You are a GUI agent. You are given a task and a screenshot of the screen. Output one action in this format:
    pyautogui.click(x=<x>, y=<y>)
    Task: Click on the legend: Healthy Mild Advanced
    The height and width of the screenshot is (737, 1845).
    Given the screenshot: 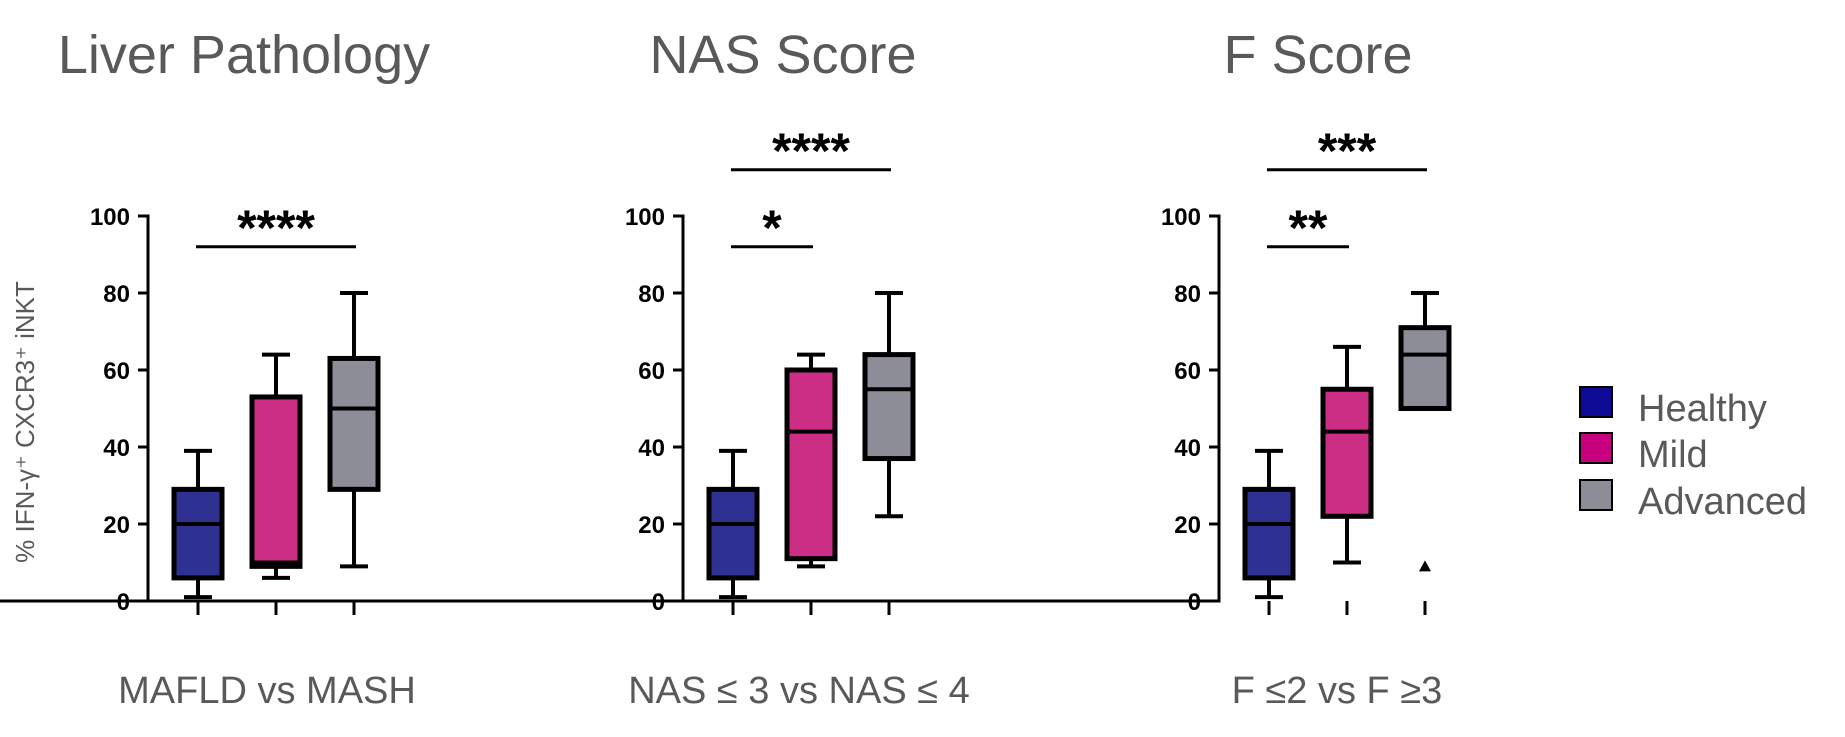 What is the action you would take?
    pyautogui.click(x=1693, y=454)
    